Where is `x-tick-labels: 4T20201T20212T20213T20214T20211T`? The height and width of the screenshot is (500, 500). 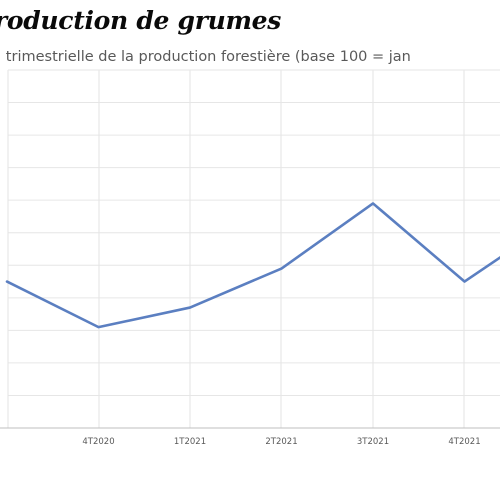 x-tick-labels: 4T20201T20212T20213T20214T20211T is located at coordinates (281, 442).